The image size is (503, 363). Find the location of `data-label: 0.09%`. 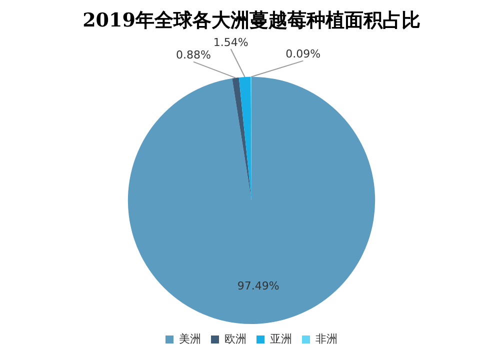

data-label: 0.09% is located at coordinates (303, 54).